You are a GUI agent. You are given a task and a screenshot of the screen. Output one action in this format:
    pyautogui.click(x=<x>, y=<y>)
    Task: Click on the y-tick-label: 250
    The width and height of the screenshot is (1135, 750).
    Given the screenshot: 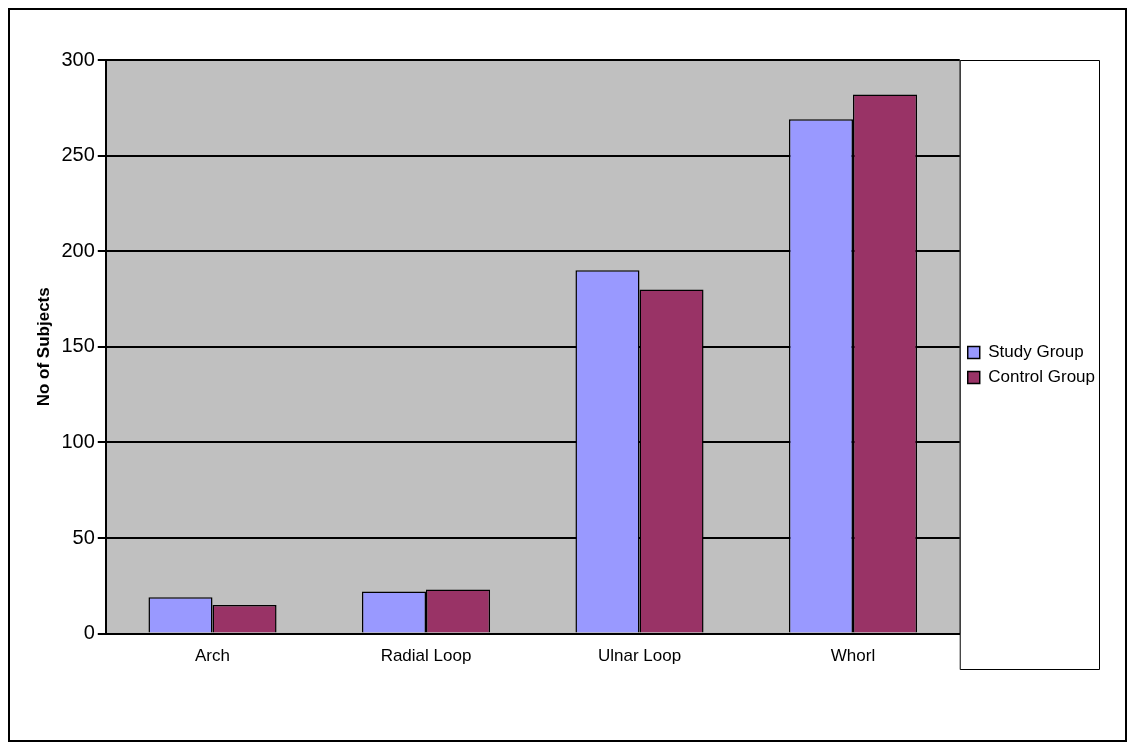 What is the action you would take?
    pyautogui.click(x=78, y=154)
    